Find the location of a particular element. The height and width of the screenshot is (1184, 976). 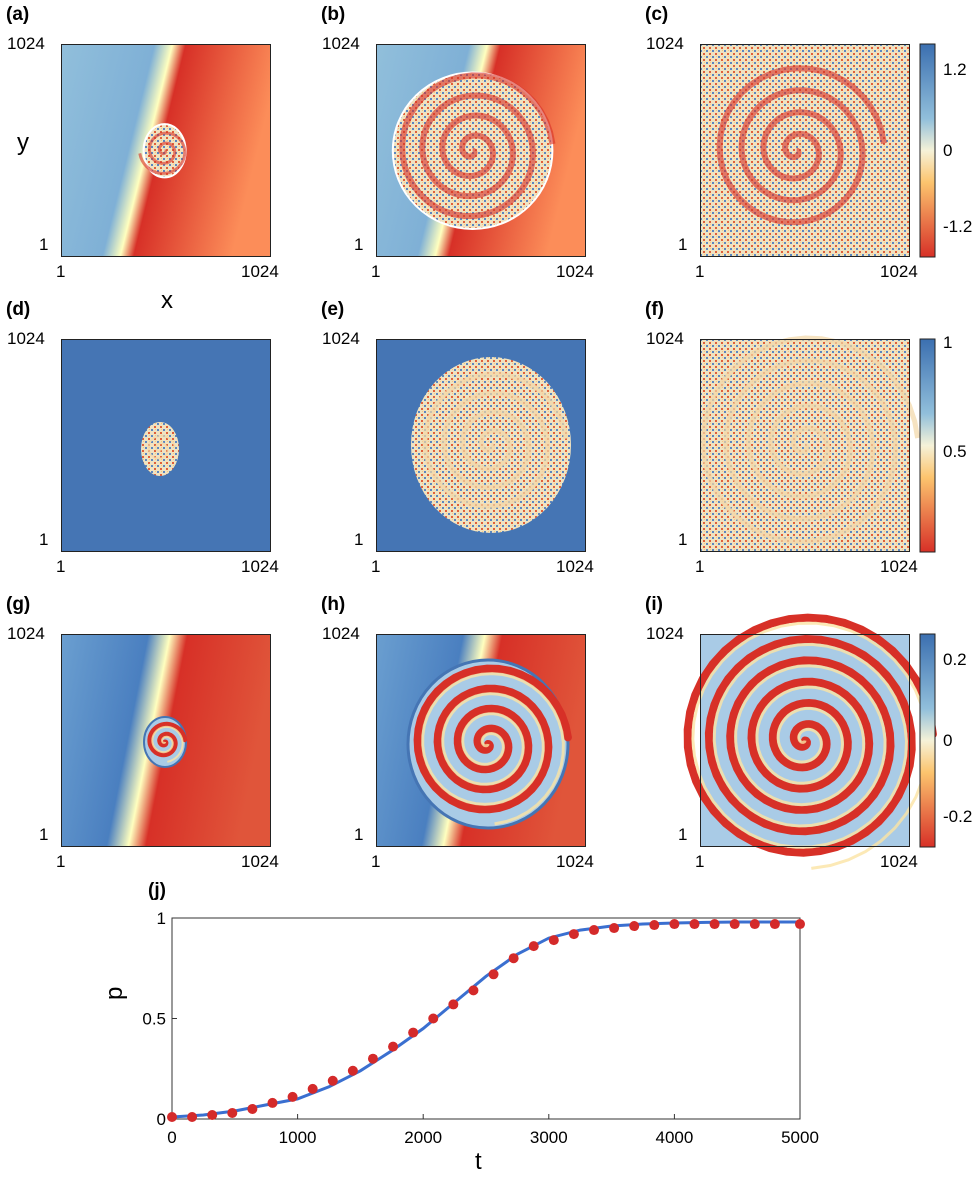

y-axis-label-a: y is located at coordinates (23, 142).